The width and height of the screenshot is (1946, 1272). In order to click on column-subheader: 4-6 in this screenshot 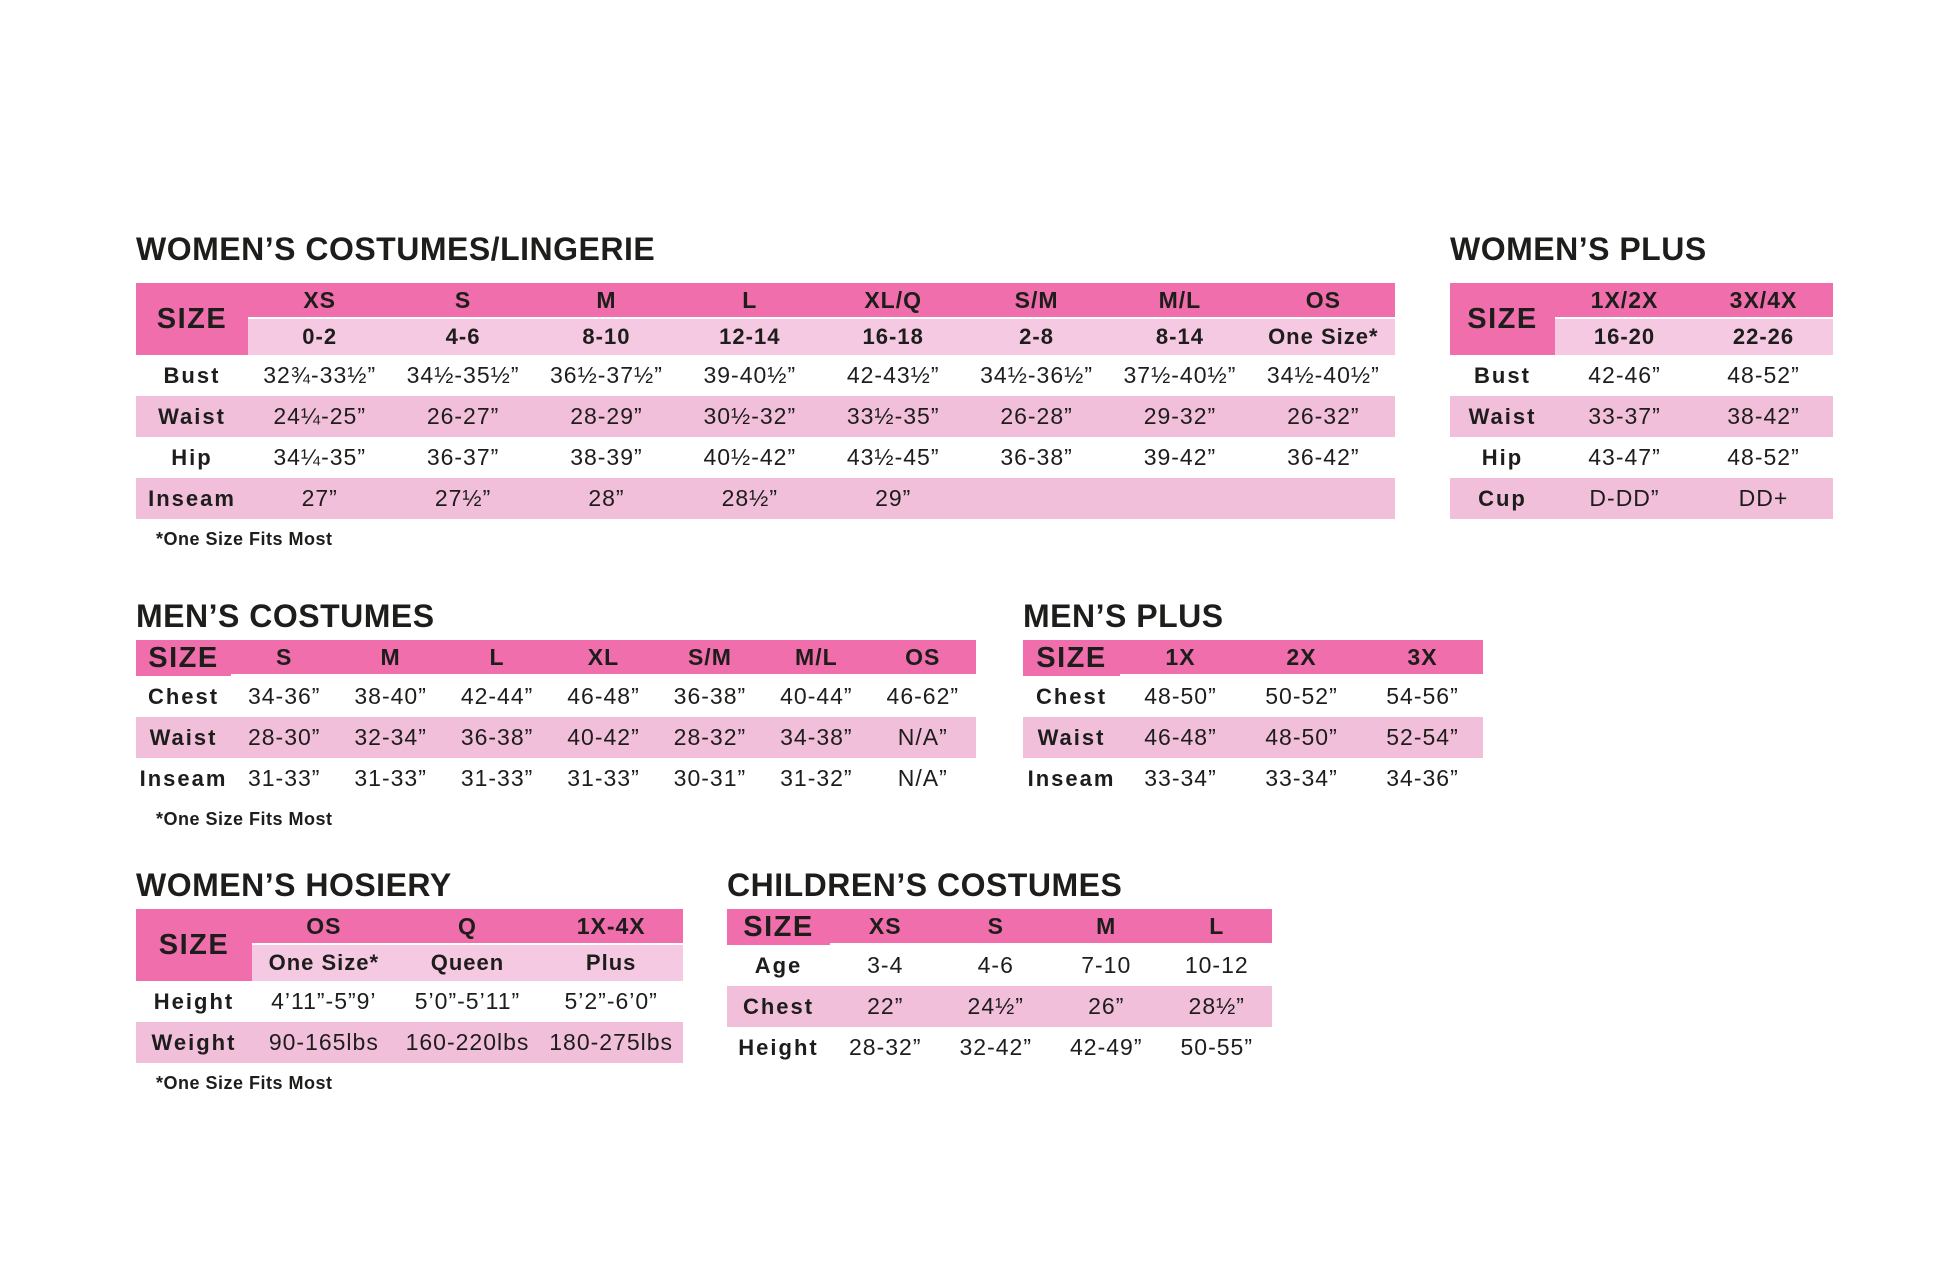, I will do `click(463, 337)`.